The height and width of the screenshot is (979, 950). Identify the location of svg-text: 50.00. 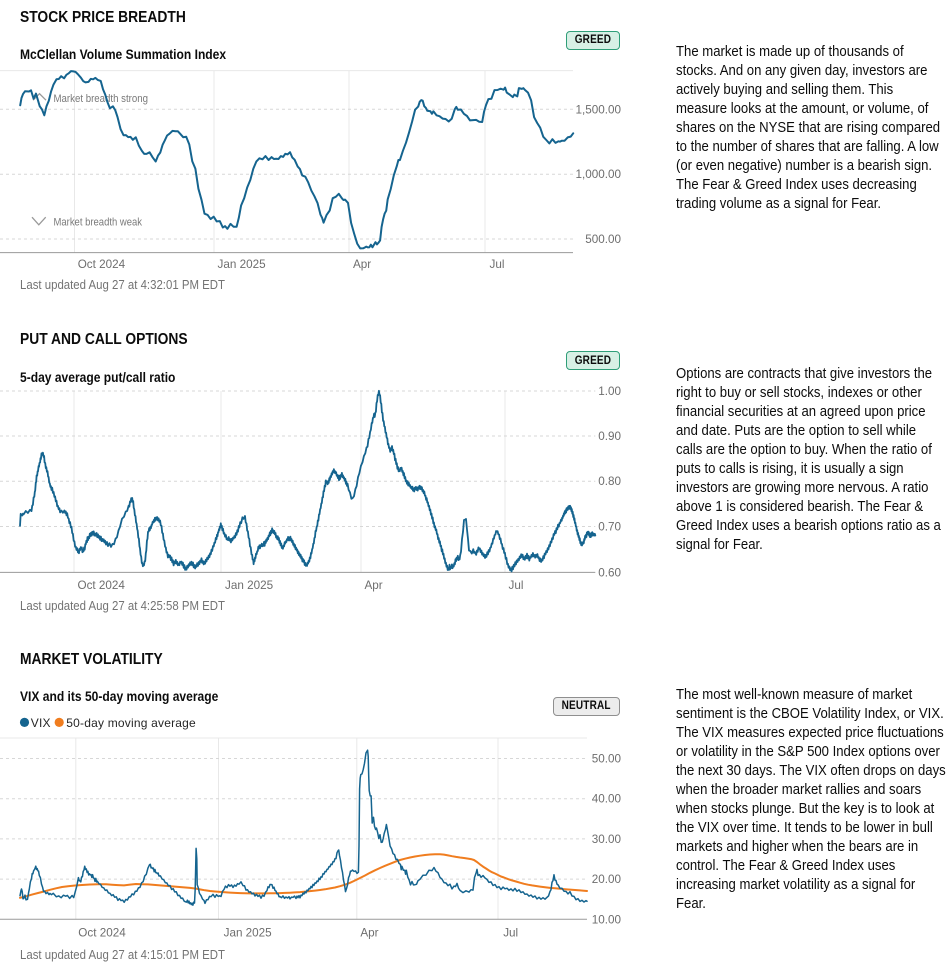
(607, 759).